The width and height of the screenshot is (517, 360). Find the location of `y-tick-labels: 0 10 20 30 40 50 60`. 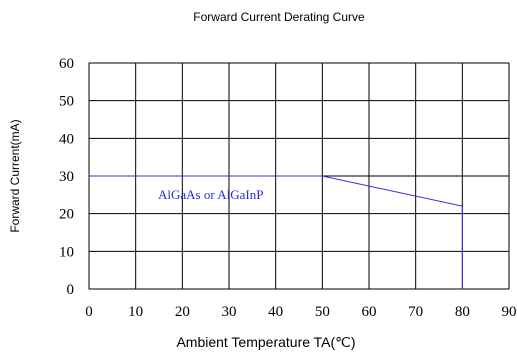

y-tick-labels: 0 10 20 30 40 50 60 is located at coordinates (66, 177).